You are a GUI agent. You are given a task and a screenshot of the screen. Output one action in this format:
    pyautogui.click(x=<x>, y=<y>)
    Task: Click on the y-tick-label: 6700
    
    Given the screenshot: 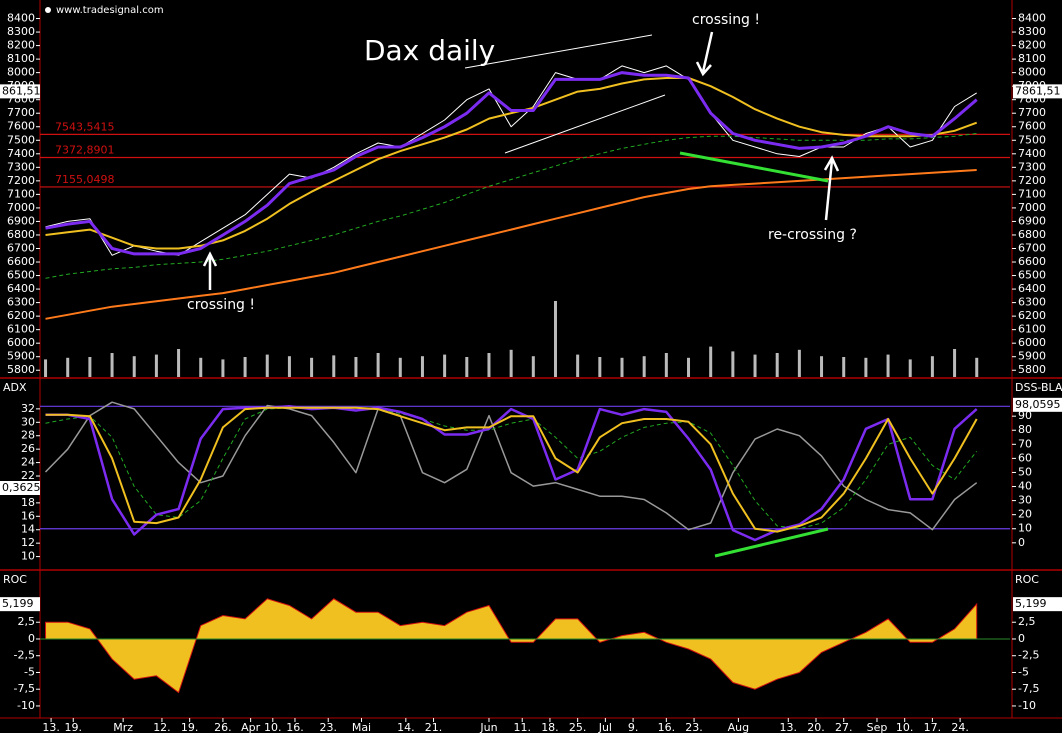 What is the action you would take?
    pyautogui.click(x=21, y=247)
    